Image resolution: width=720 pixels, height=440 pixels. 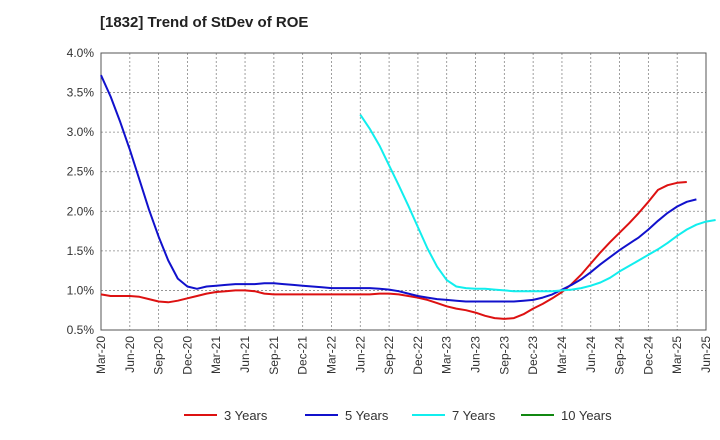 What do you see at coordinates (204, 22) in the screenshot?
I see `chart-title: [1832] Trend of StDev of ROE` at bounding box center [204, 22].